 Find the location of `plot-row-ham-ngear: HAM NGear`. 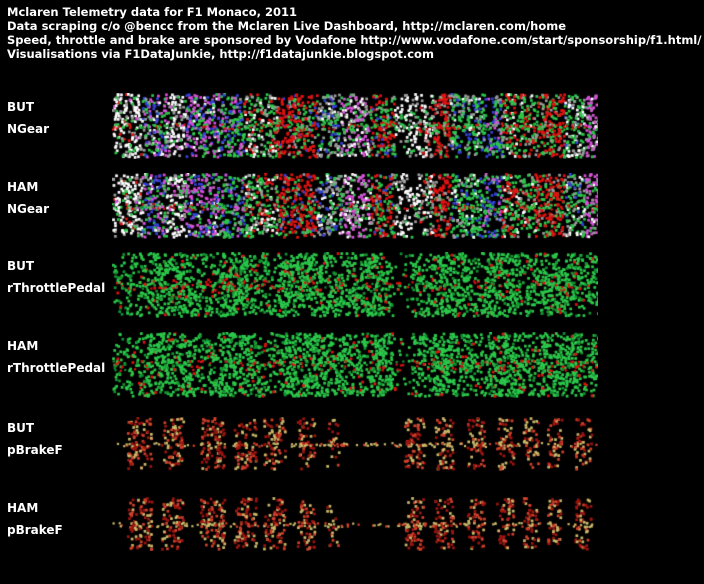

plot-row-ham-ngear: HAM NGear is located at coordinates (352, 206).